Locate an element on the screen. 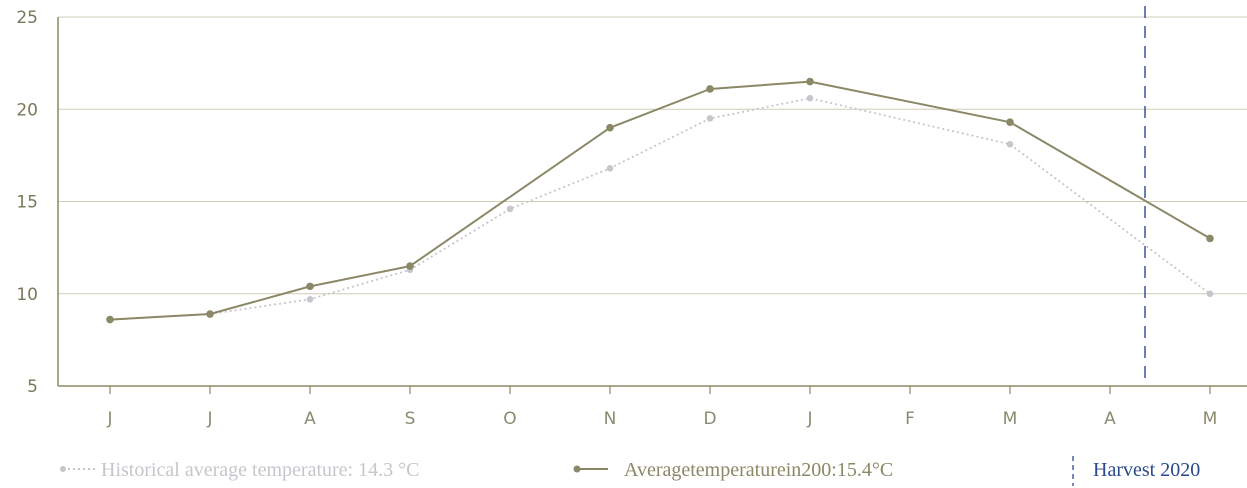 The image size is (1247, 488). y-tick-label: 15 is located at coordinates (27, 203).